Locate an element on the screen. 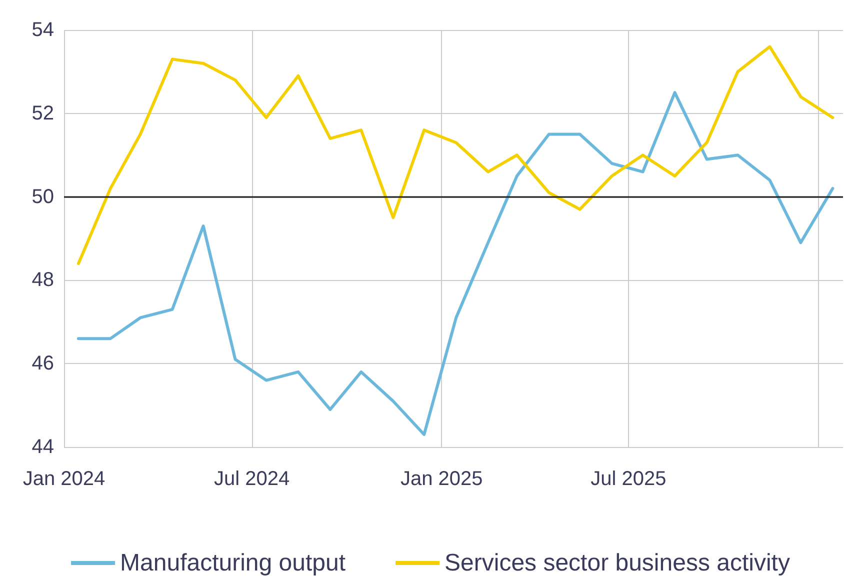 This screenshot has width=861, height=588. y-tick-label: 50 is located at coordinates (43, 197).